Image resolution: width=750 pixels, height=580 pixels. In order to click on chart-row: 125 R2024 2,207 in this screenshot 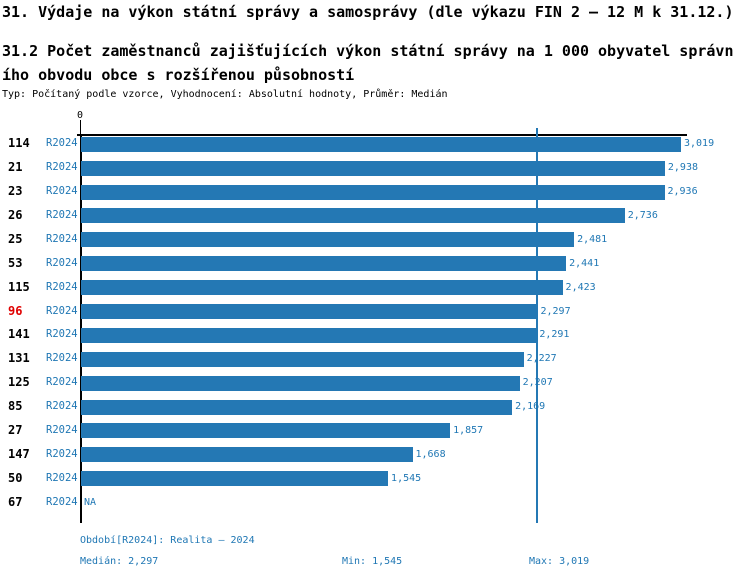, I will do `click(375, 383)`.